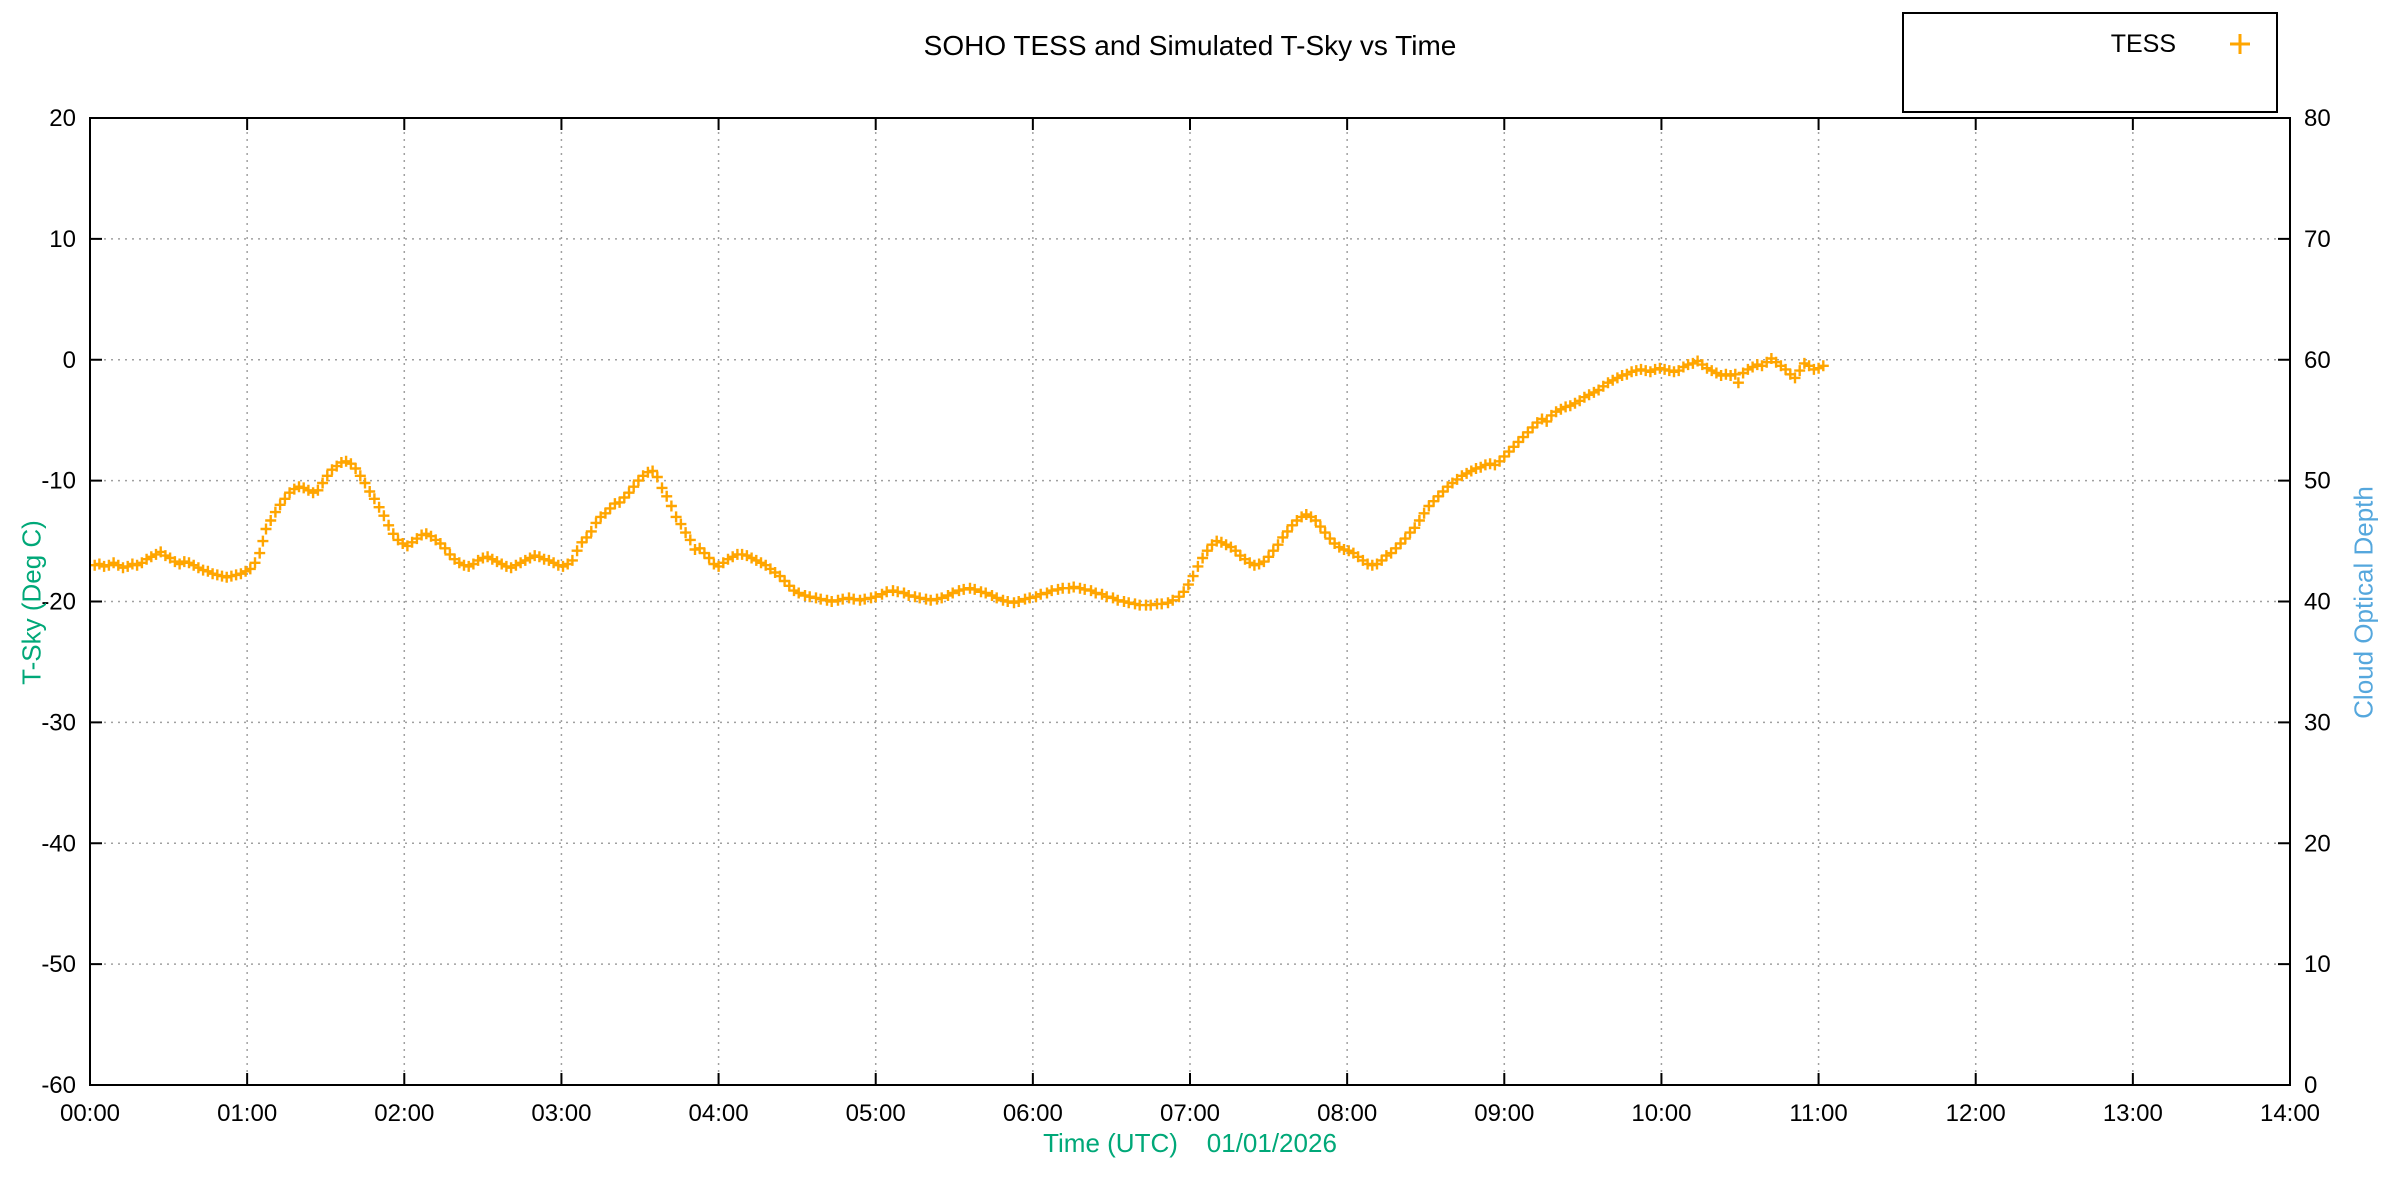 The width and height of the screenshot is (2400, 1200). Describe the element at coordinates (62, 118) in the screenshot. I see `y-left-tick-label: 20` at that location.